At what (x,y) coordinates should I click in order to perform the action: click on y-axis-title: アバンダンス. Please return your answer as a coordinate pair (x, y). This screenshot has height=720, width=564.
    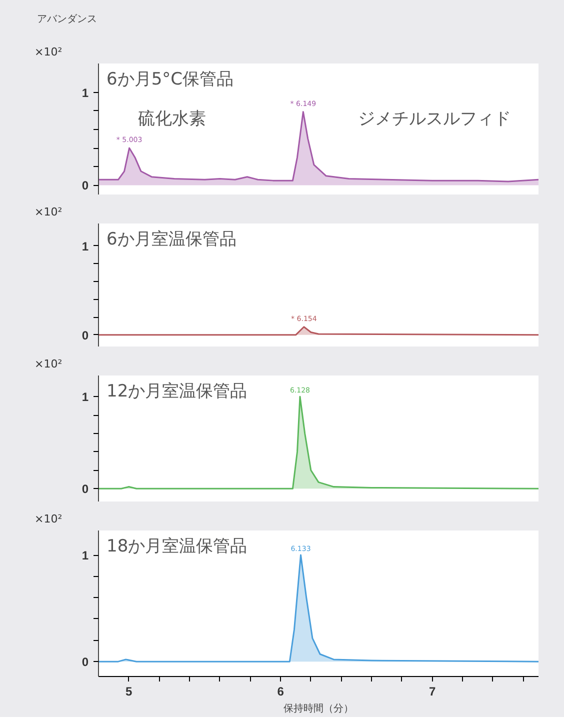
    Looking at the image, I should click on (67, 20).